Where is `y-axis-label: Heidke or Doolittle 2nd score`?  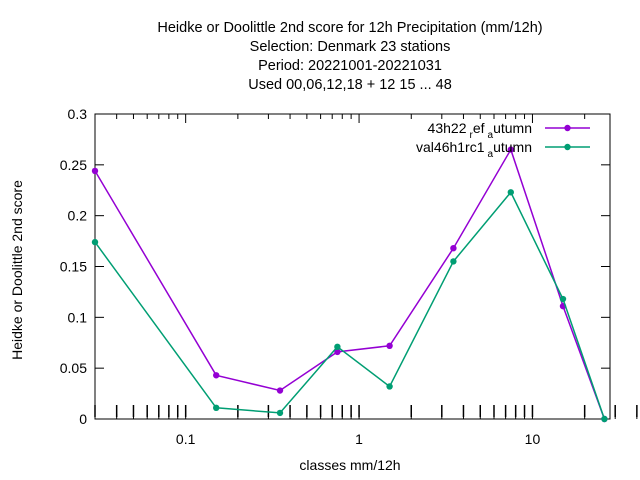 y-axis-label: Heidke or Doolittle 2nd score is located at coordinates (17, 270).